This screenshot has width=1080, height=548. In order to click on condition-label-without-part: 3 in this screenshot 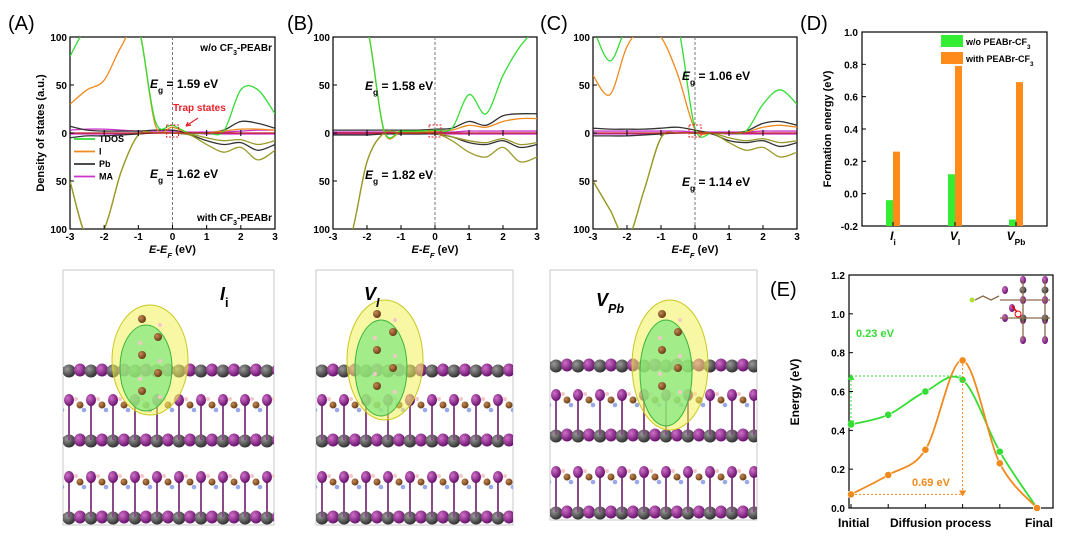, I will do `click(235, 53)`.